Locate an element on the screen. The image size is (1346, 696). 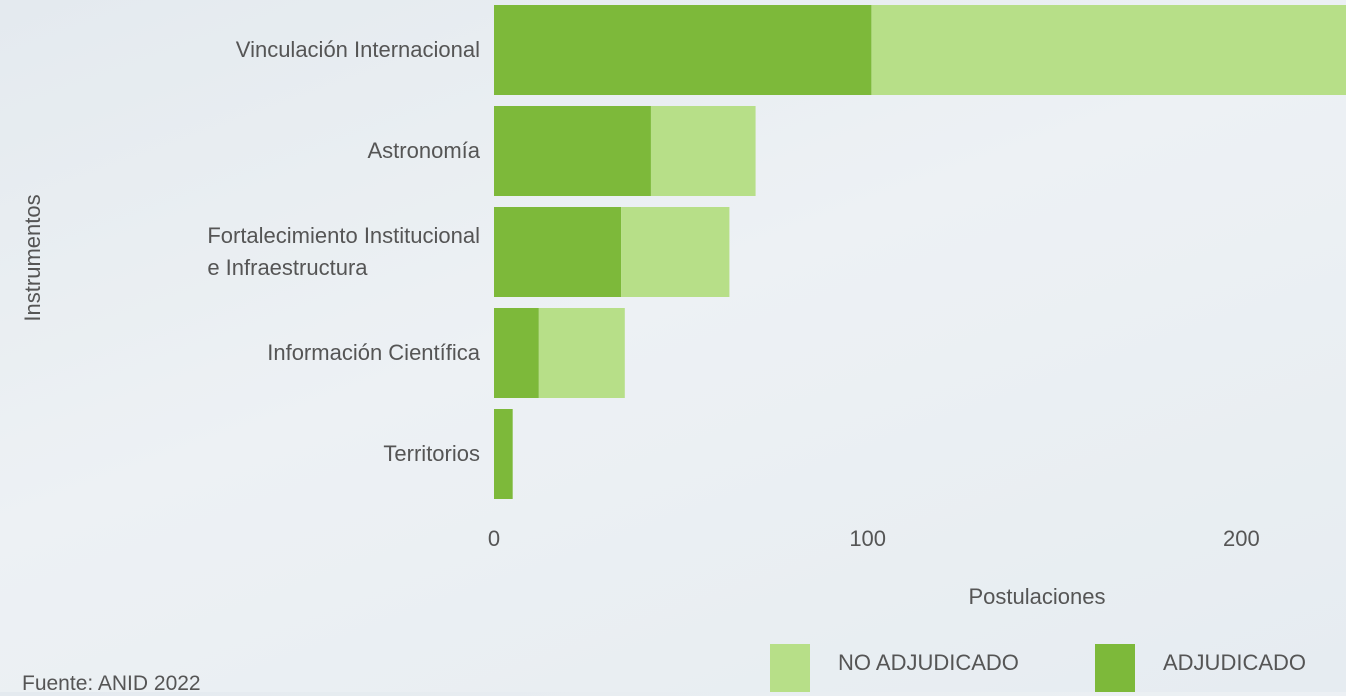
y-tick-label: Astronomía is located at coordinates (424, 151).